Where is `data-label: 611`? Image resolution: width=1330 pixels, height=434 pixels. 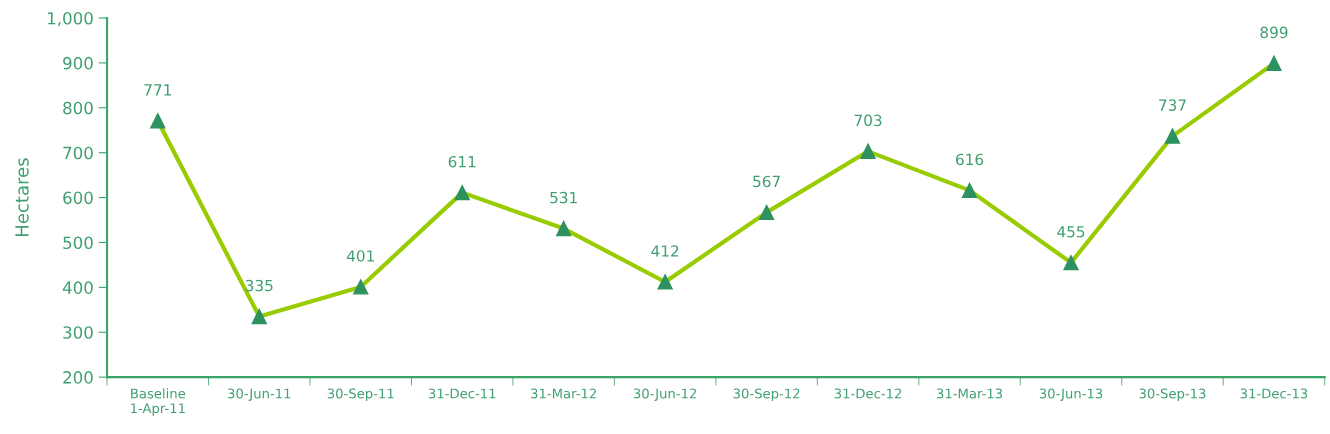 data-label: 611 is located at coordinates (462, 161).